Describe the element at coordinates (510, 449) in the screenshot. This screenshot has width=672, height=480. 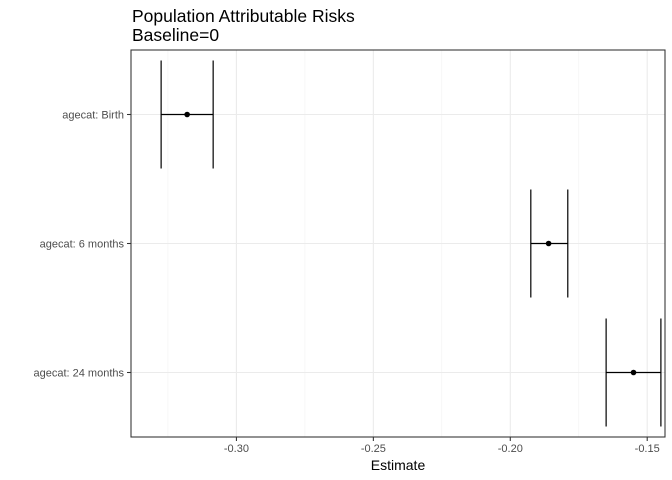
I see `x-tick-label: -0.20` at that location.